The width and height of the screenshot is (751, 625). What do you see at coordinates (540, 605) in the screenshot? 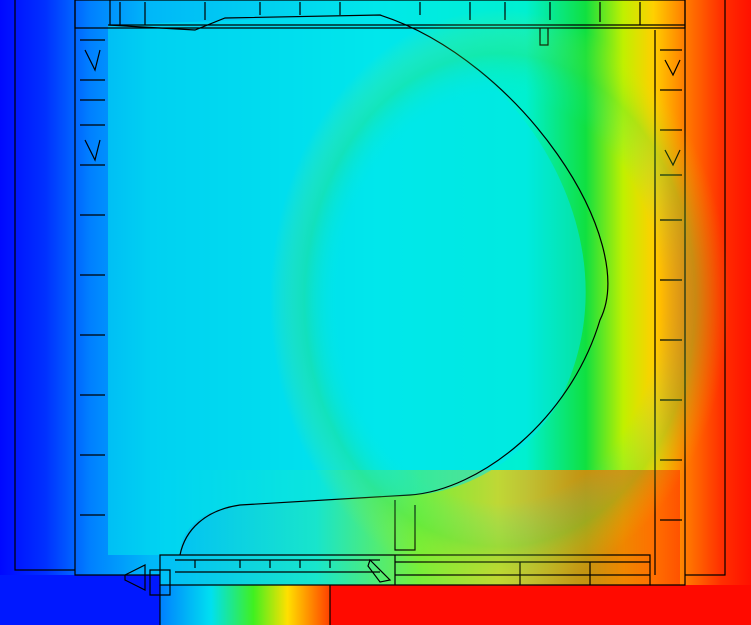
I see `wall-warm` at bounding box center [540, 605].